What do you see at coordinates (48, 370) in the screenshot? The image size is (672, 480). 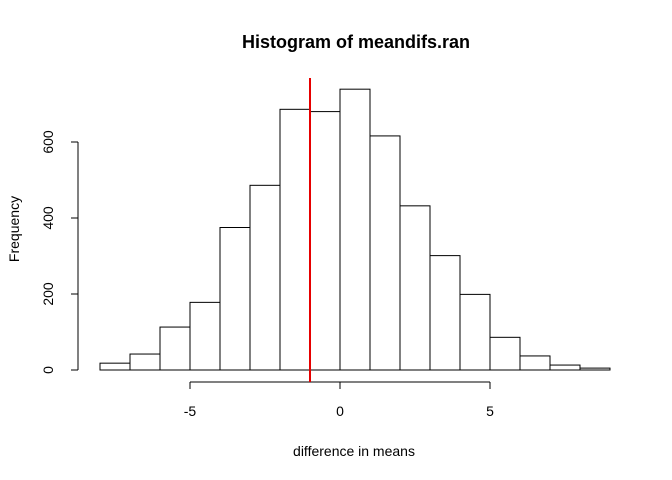 I see `y-tick-label: 0` at bounding box center [48, 370].